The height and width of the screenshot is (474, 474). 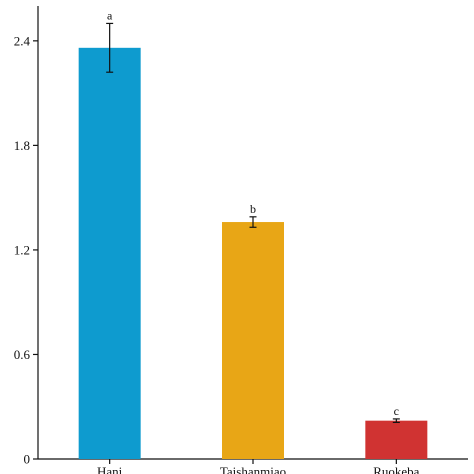 I want to click on significance-label: b, so click(x=253, y=209).